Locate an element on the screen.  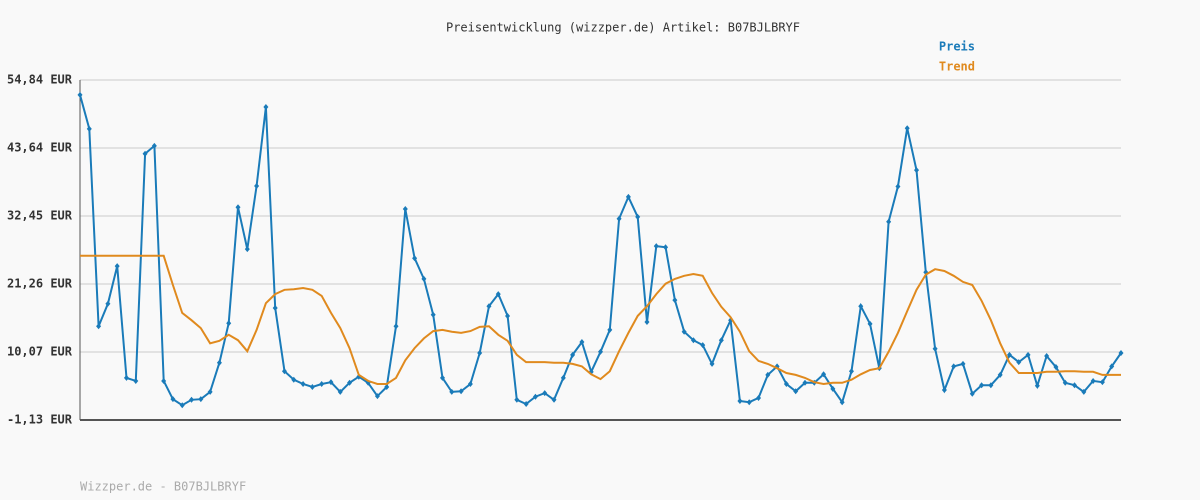
y-tick-label: 10,07 EUR is located at coordinates (40, 351).